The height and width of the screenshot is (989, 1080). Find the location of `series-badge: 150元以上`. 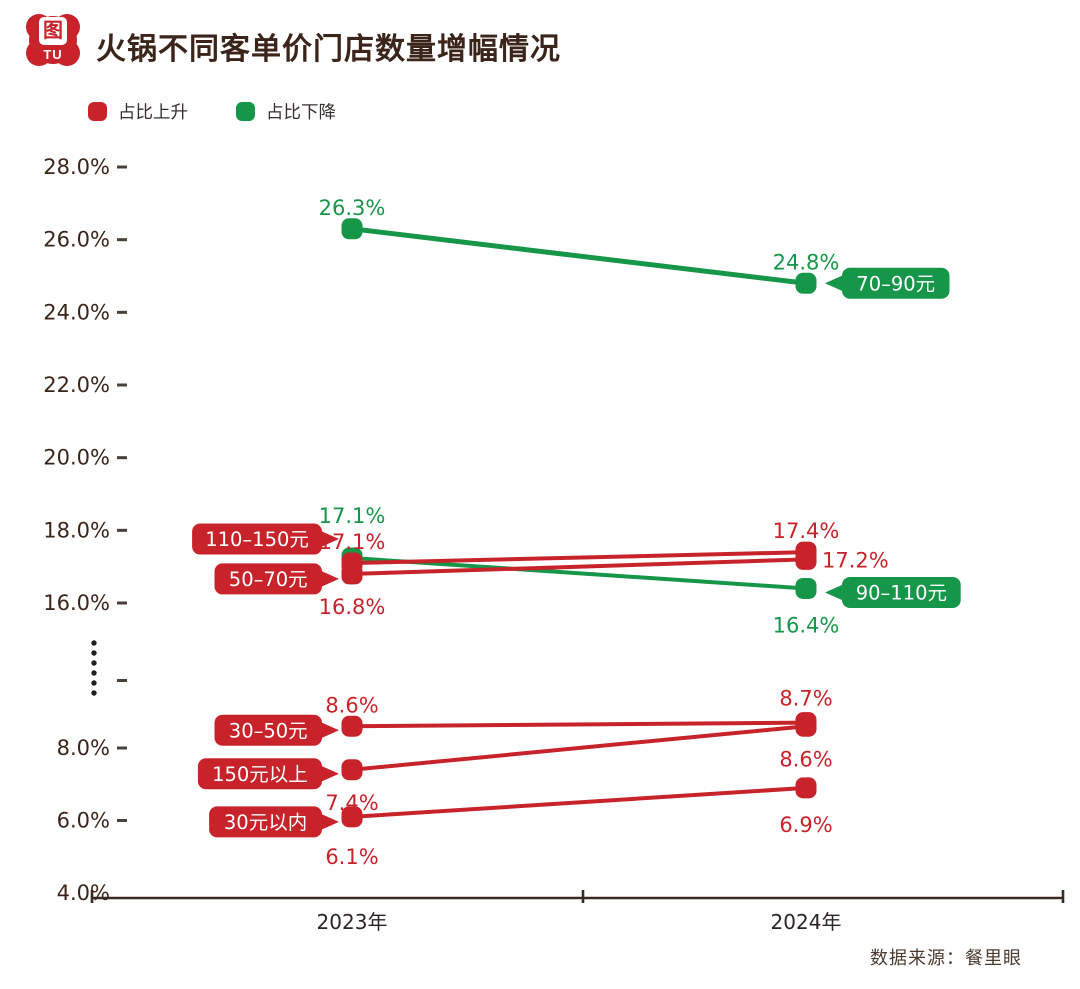

series-badge: 150元以上 is located at coordinates (268, 774).